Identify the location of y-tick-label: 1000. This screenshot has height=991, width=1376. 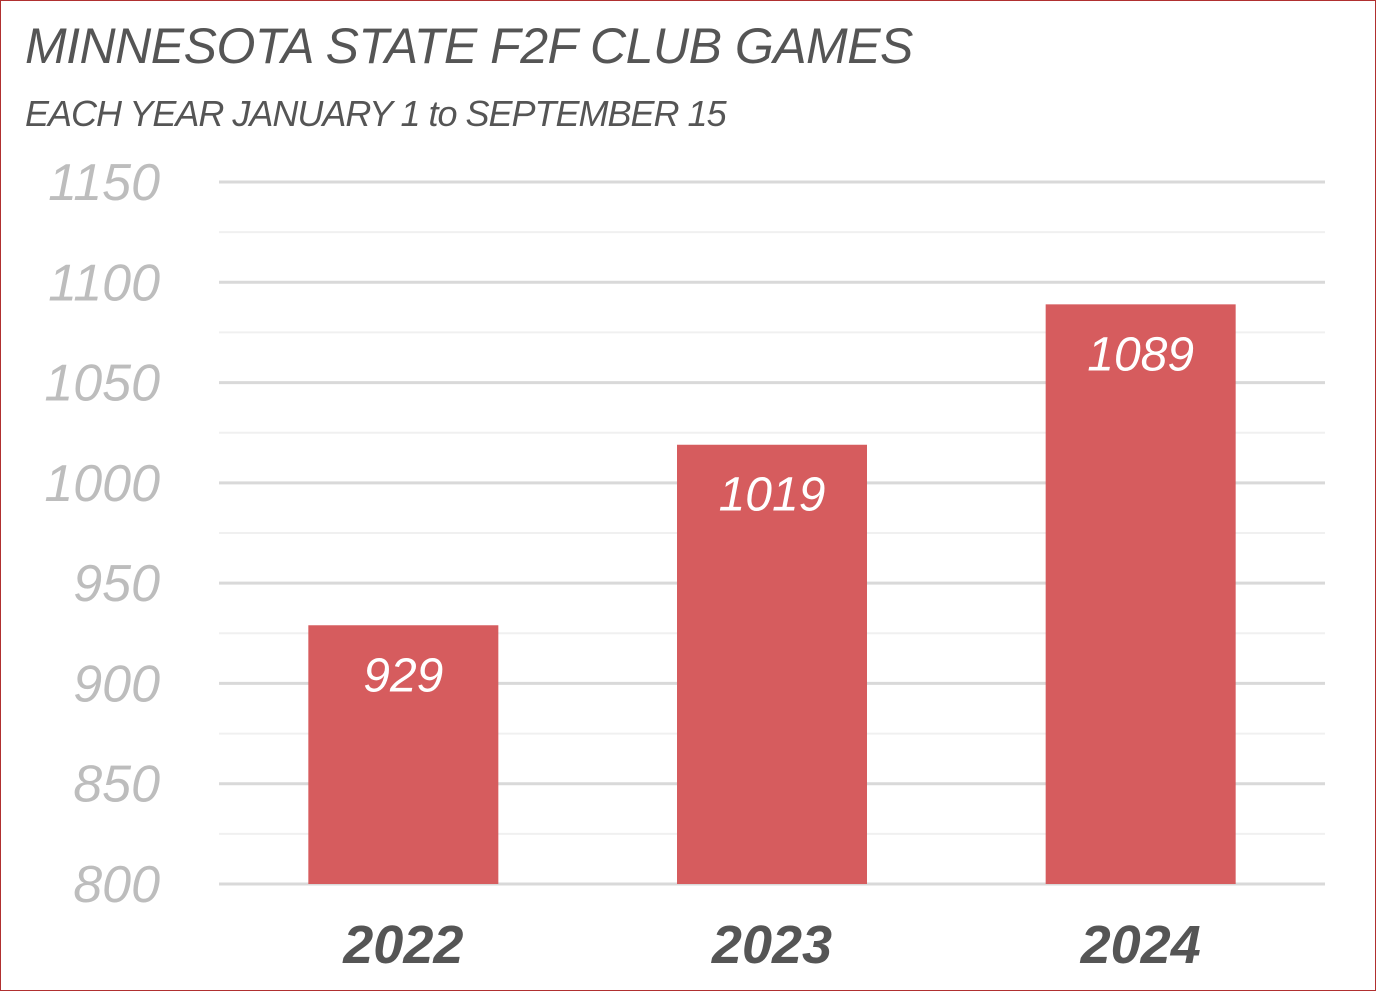
(102, 484).